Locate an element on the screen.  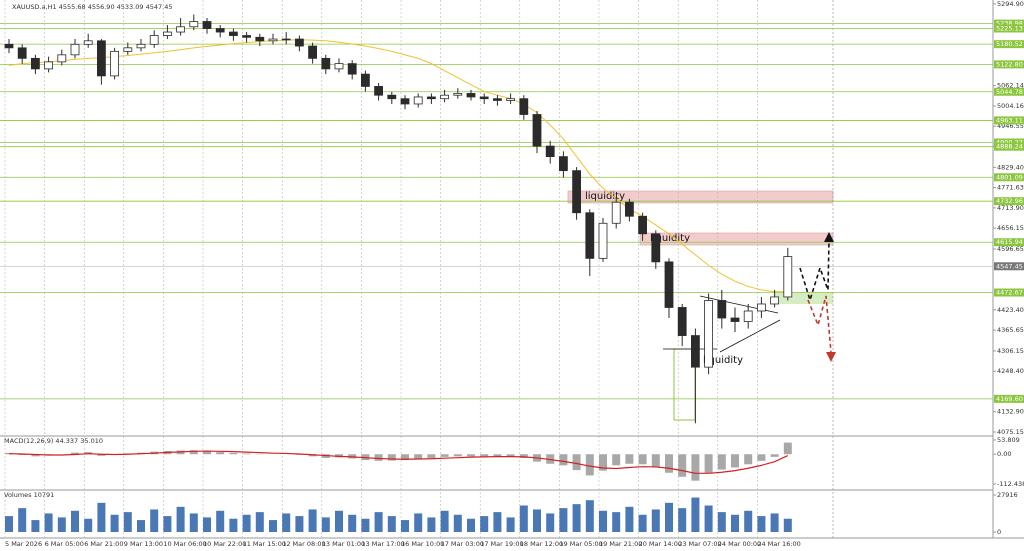
x-tick-label: 19 Mar 21:00 is located at coordinates (620, 544).